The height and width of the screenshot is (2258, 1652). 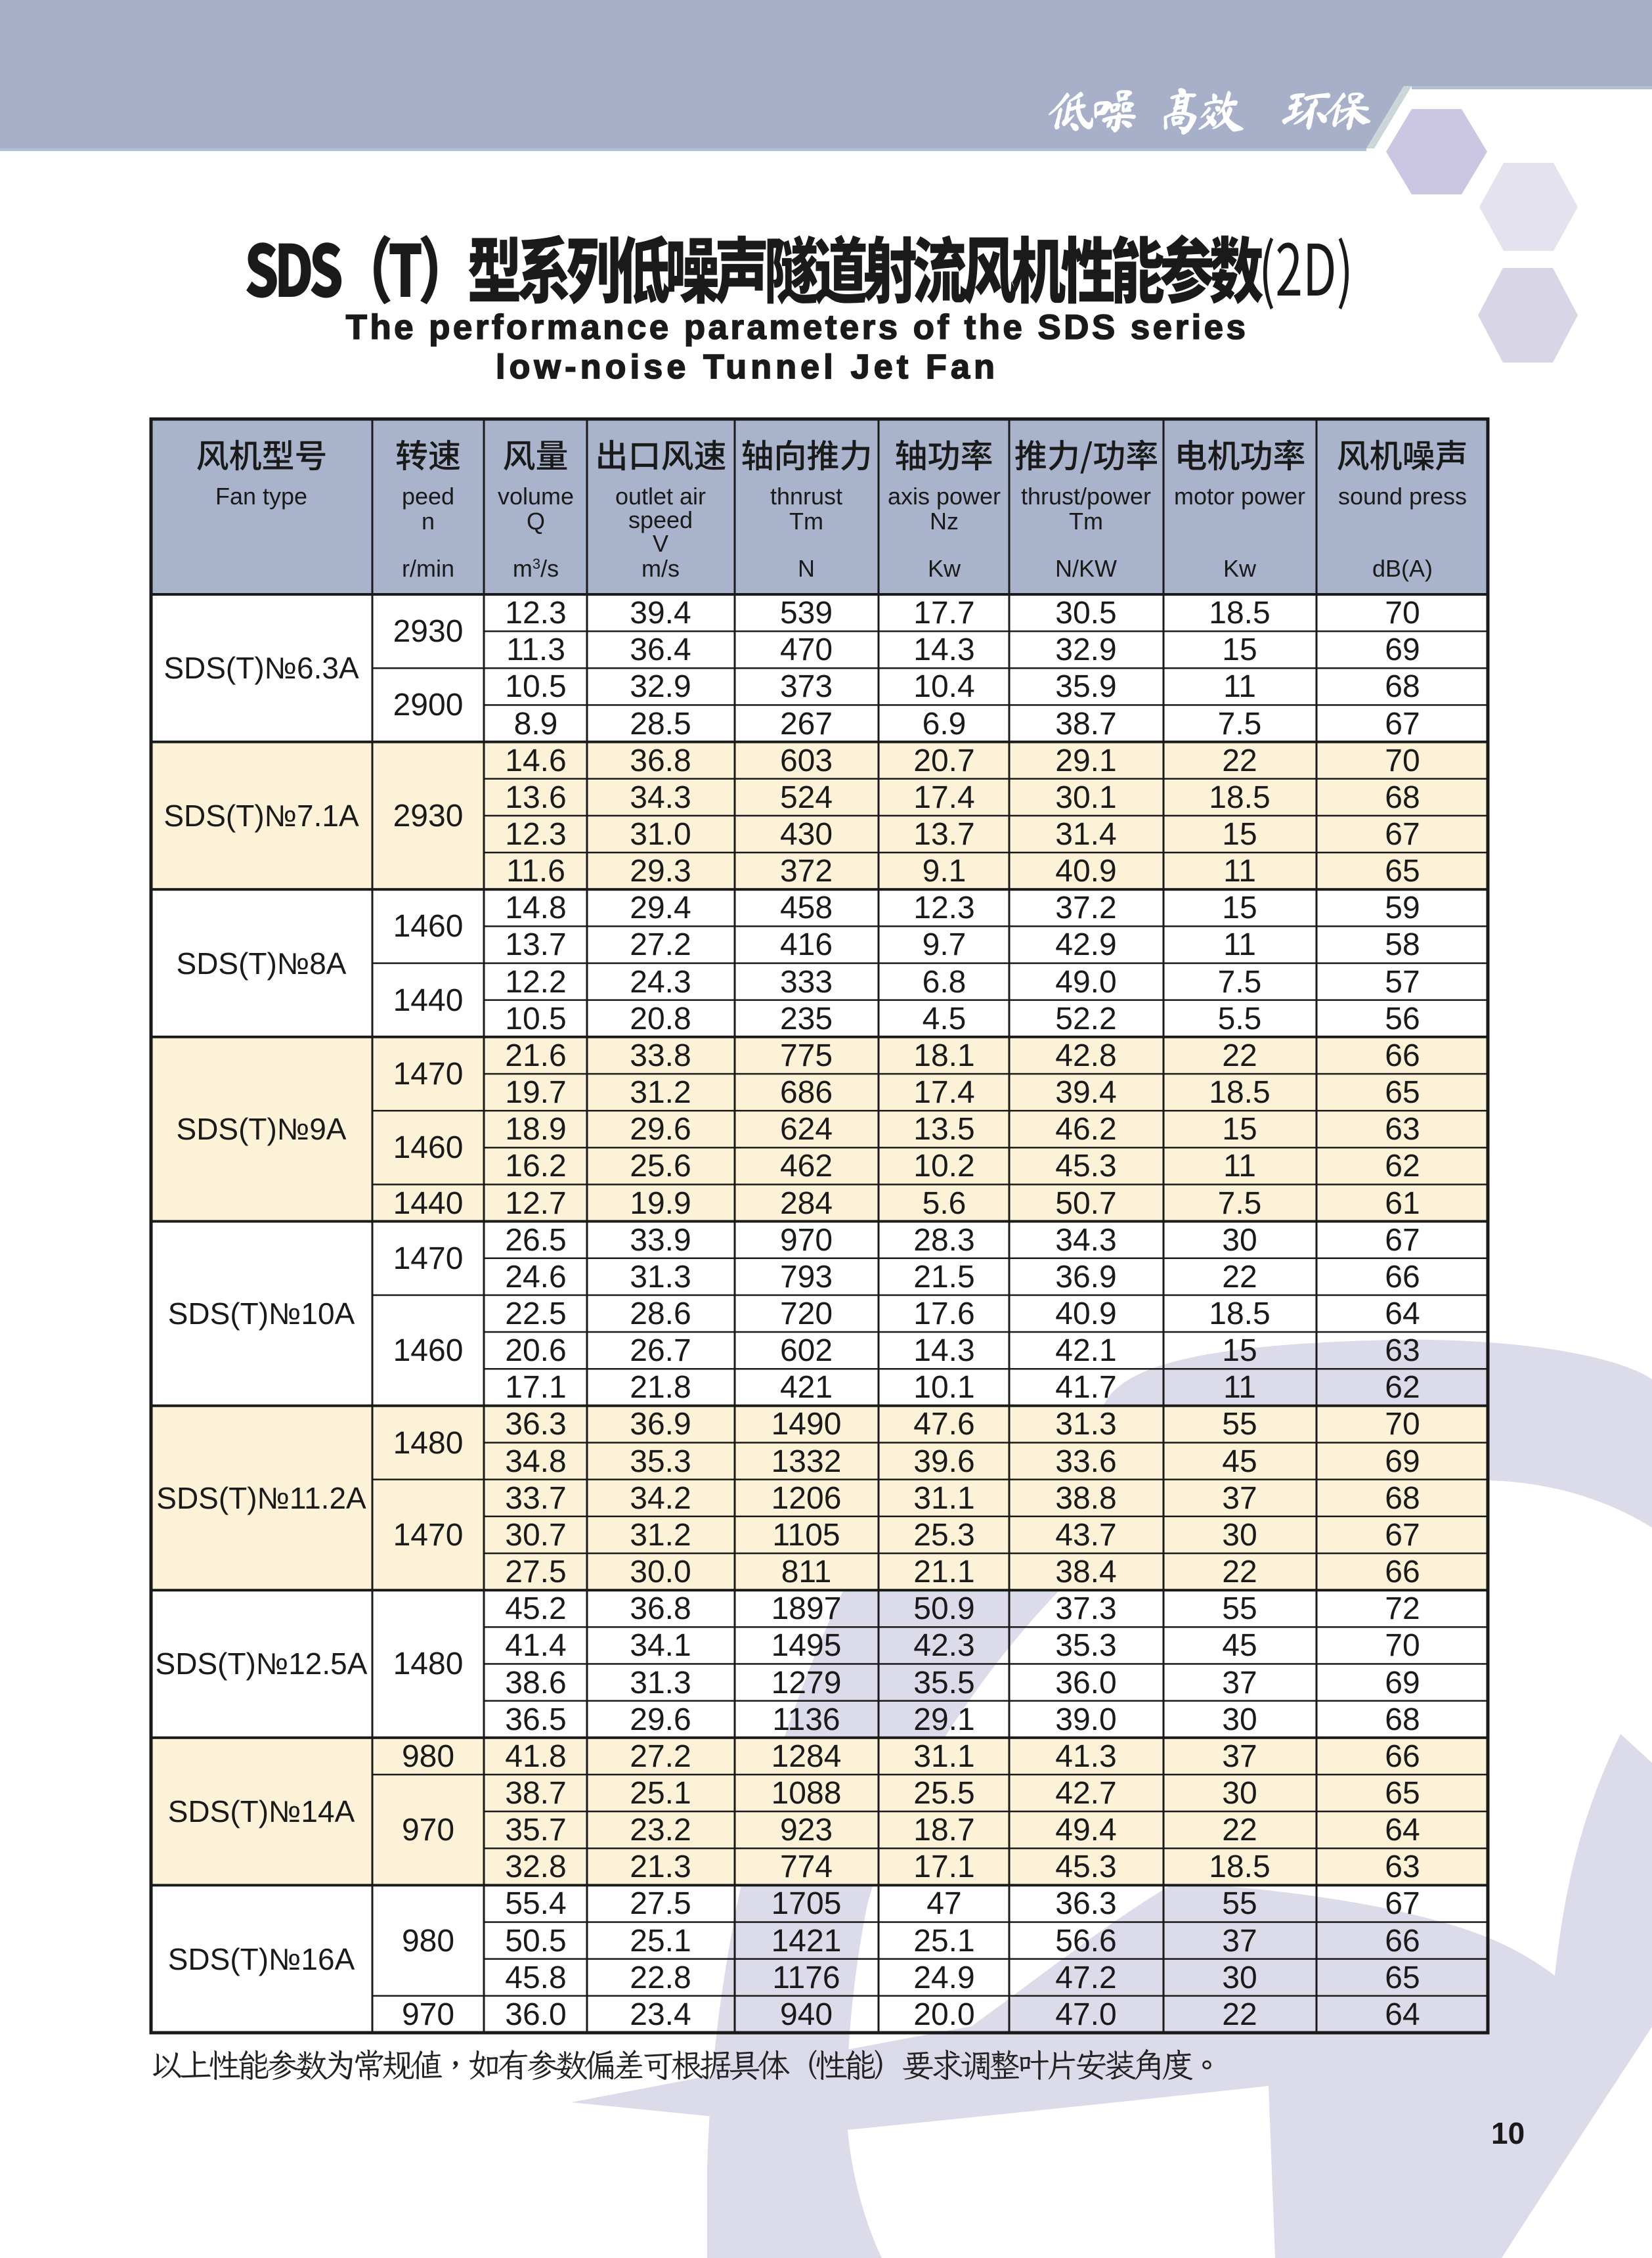 I want to click on svg-text: 21.3, so click(x=660, y=1866).